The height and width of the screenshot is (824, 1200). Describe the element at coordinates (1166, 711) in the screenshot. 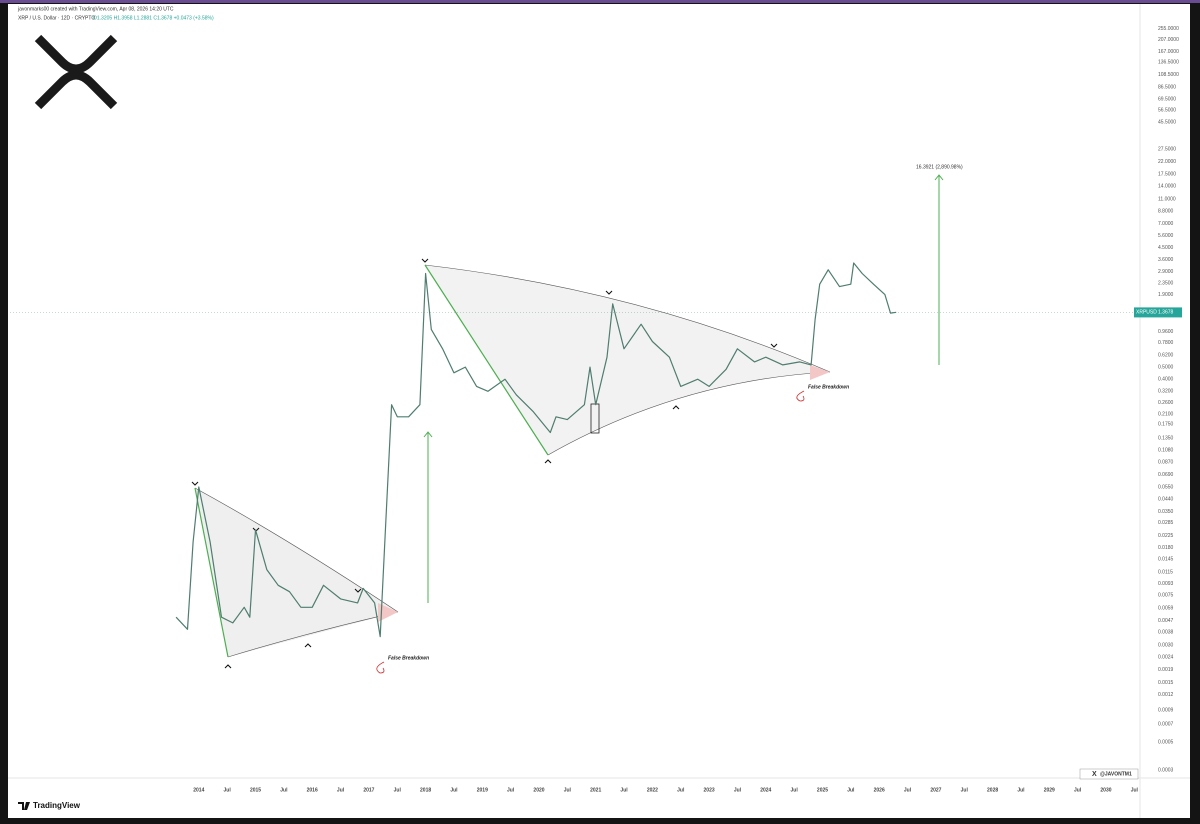

I see `y-tick-label: 0.0009` at that location.